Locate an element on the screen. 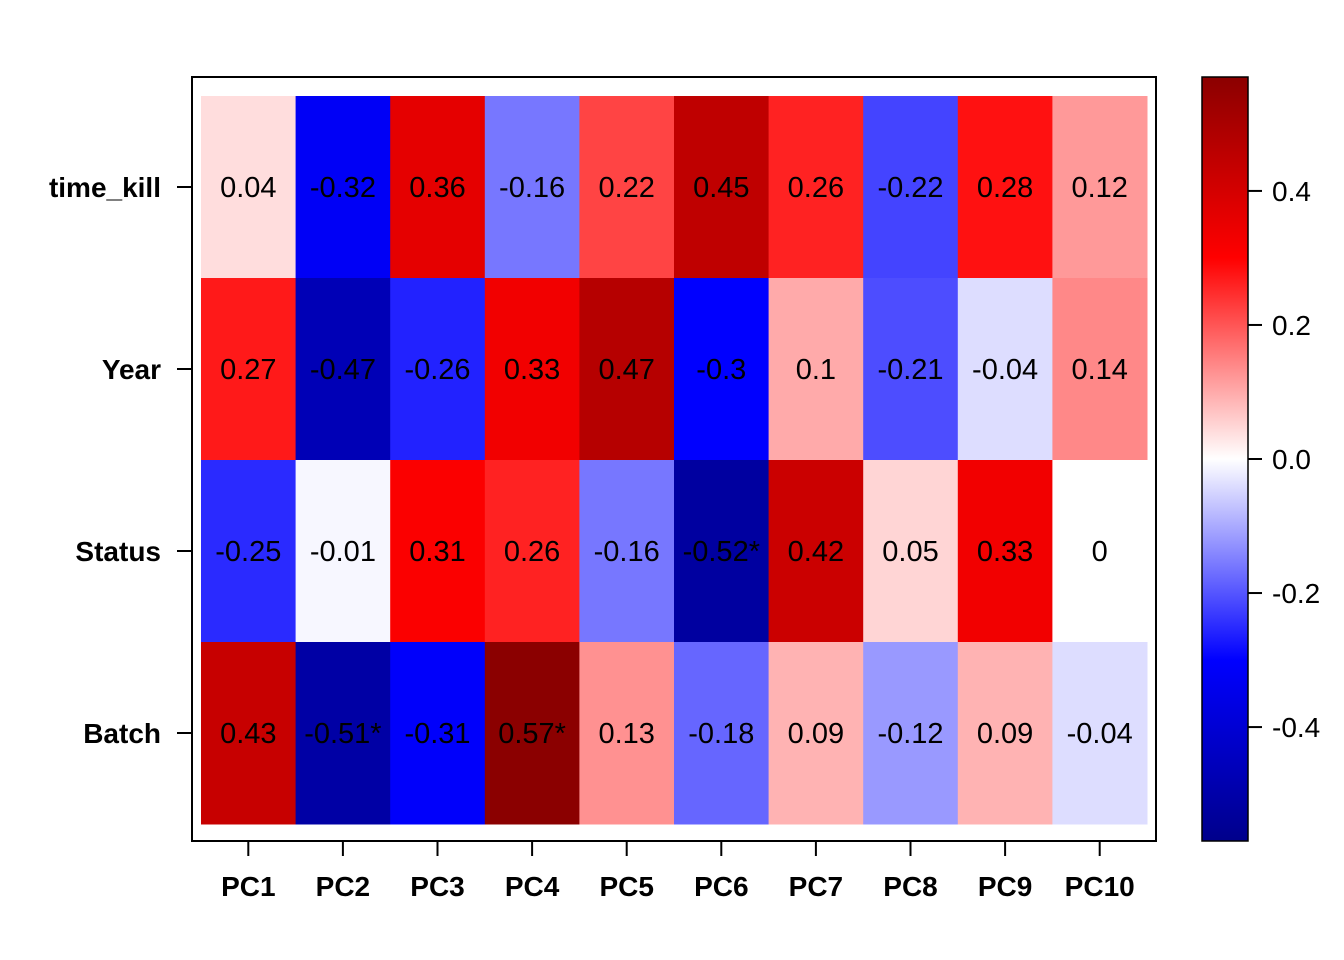 This screenshot has width=1344, height=960. cell-value-label: 0.31 is located at coordinates (437, 552).